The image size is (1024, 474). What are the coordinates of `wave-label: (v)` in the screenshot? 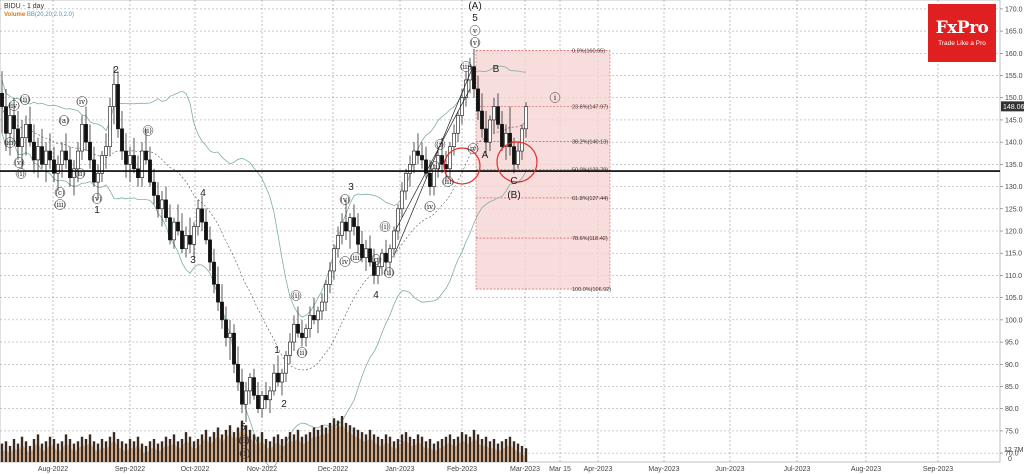 It's located at (97, 199).